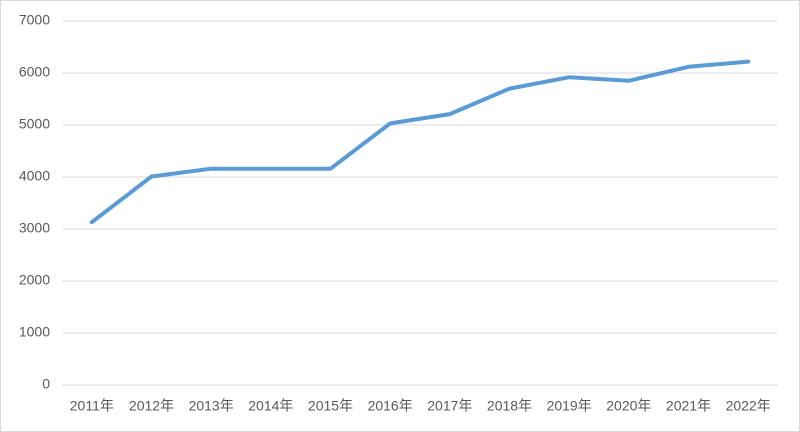 The image size is (800, 432). What do you see at coordinates (390, 406) in the screenshot?
I see `x-tick-label: 2016年` at bounding box center [390, 406].